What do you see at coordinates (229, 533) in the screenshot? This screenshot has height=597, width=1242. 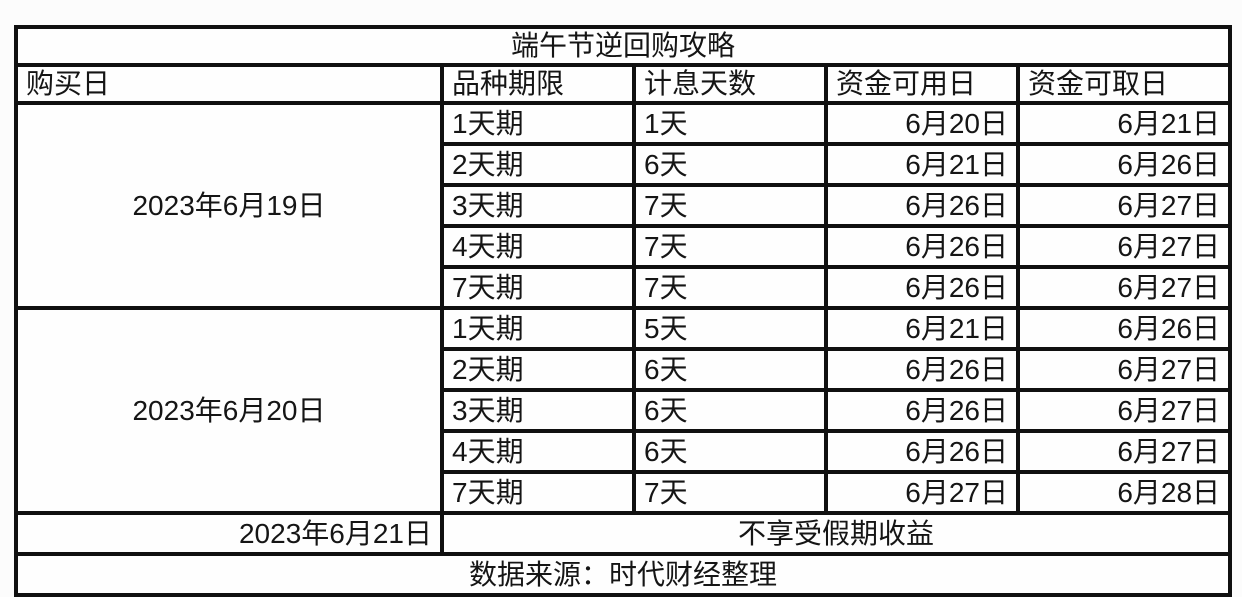 I see `purchase-date-cell: 2023年6月21日` at bounding box center [229, 533].